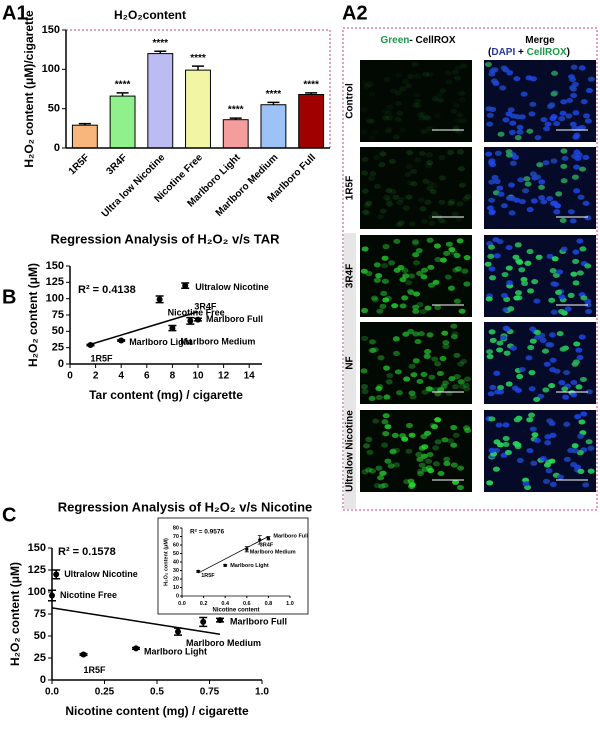  I want to click on row-shade, so click(350, 371).